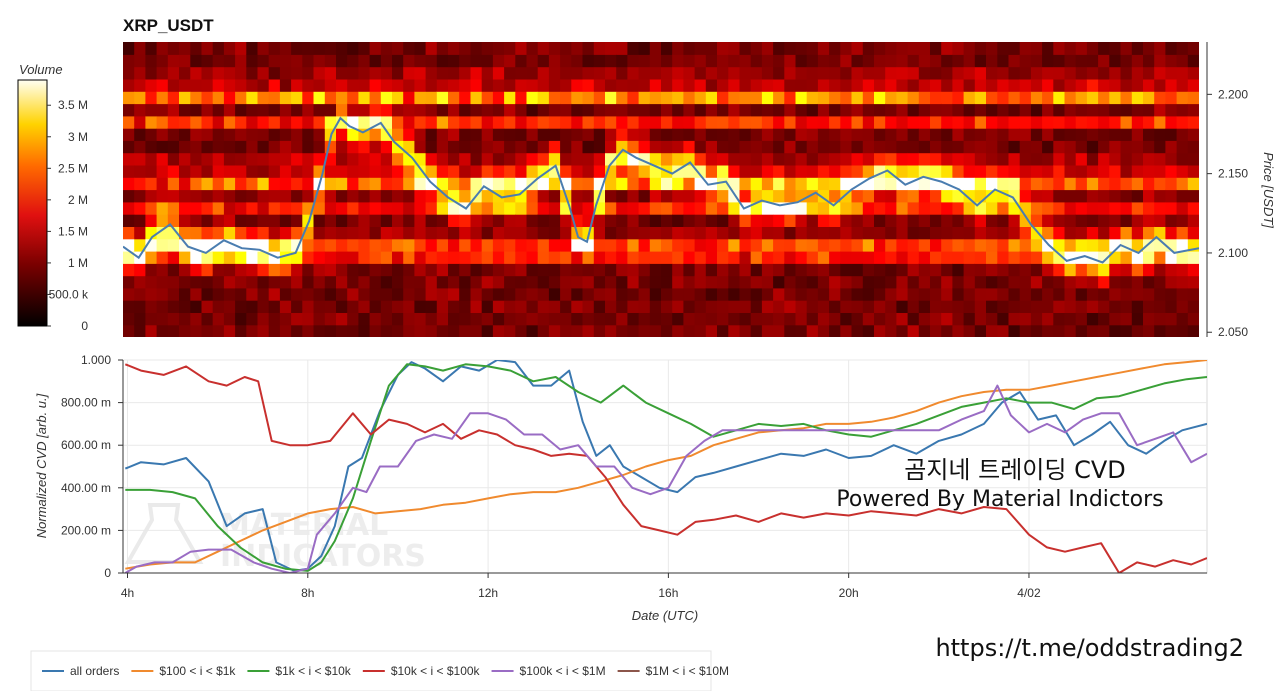  I want to click on colorbar-tick-label: 1.5 M, so click(73, 231).